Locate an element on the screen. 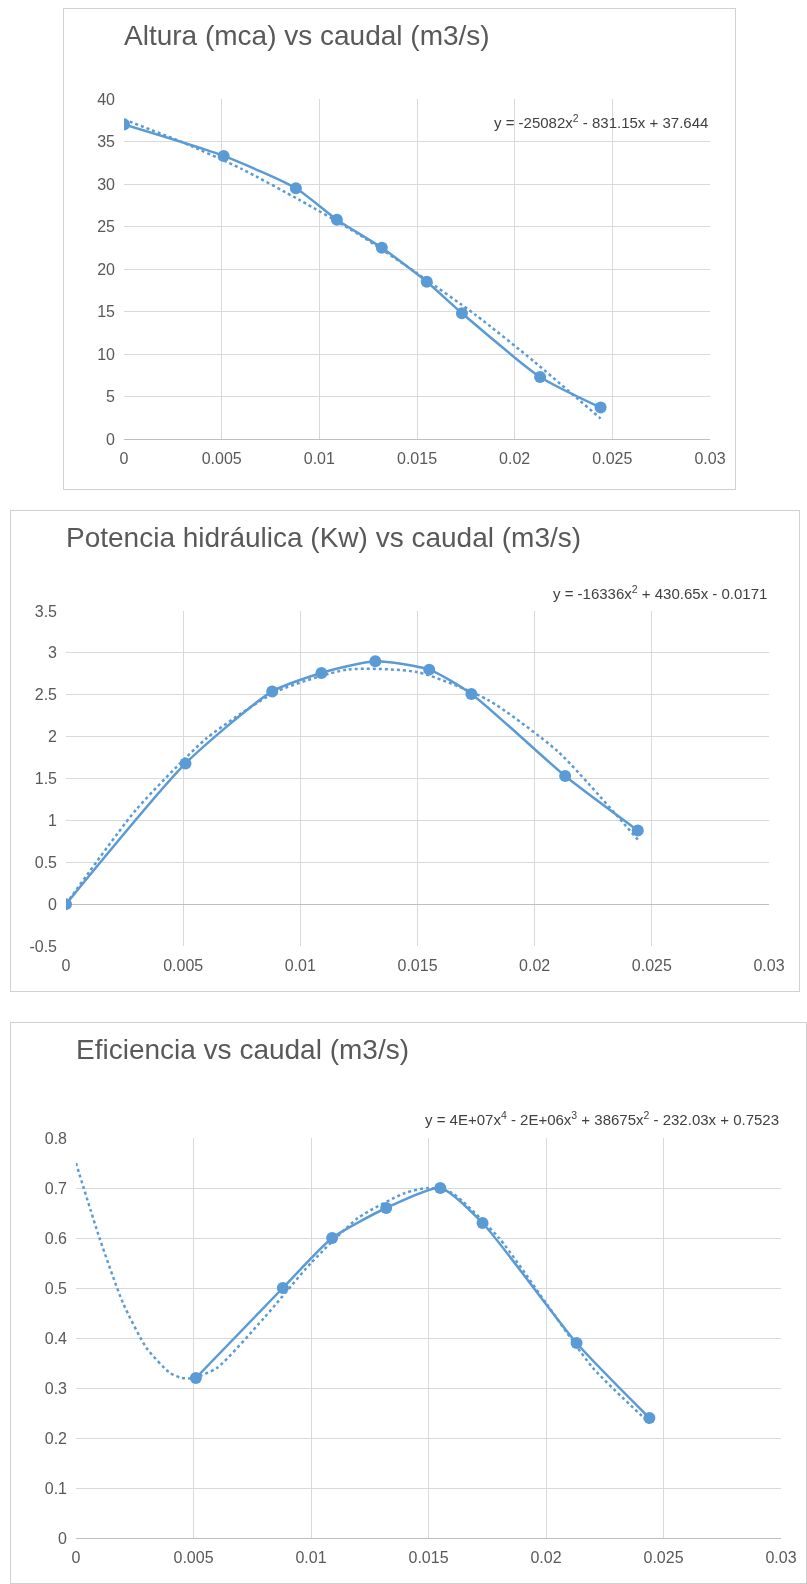  y-tick-label: 40 is located at coordinates (106, 99).